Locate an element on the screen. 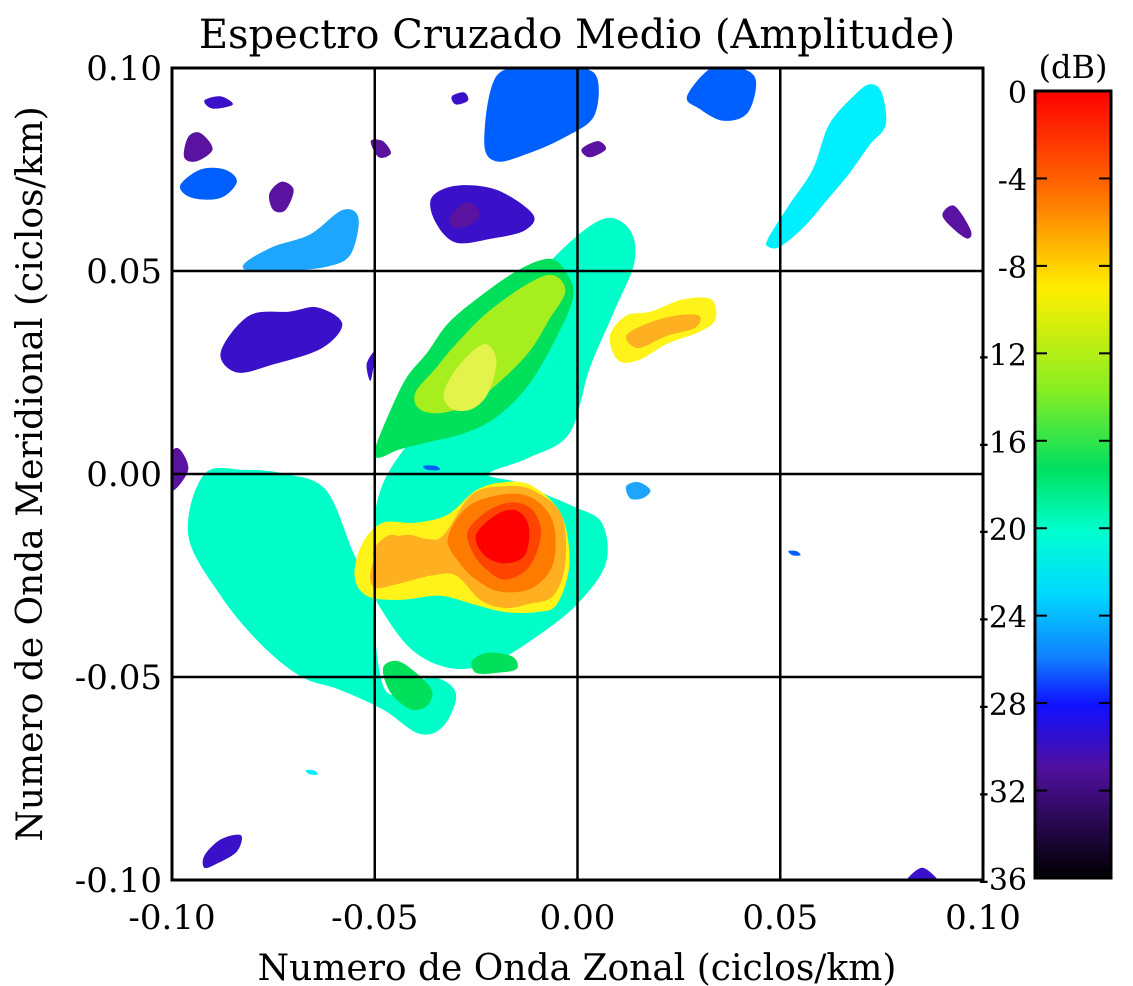 This screenshot has height=986, width=1133. contour-top-blue-right is located at coordinates (721, 94).